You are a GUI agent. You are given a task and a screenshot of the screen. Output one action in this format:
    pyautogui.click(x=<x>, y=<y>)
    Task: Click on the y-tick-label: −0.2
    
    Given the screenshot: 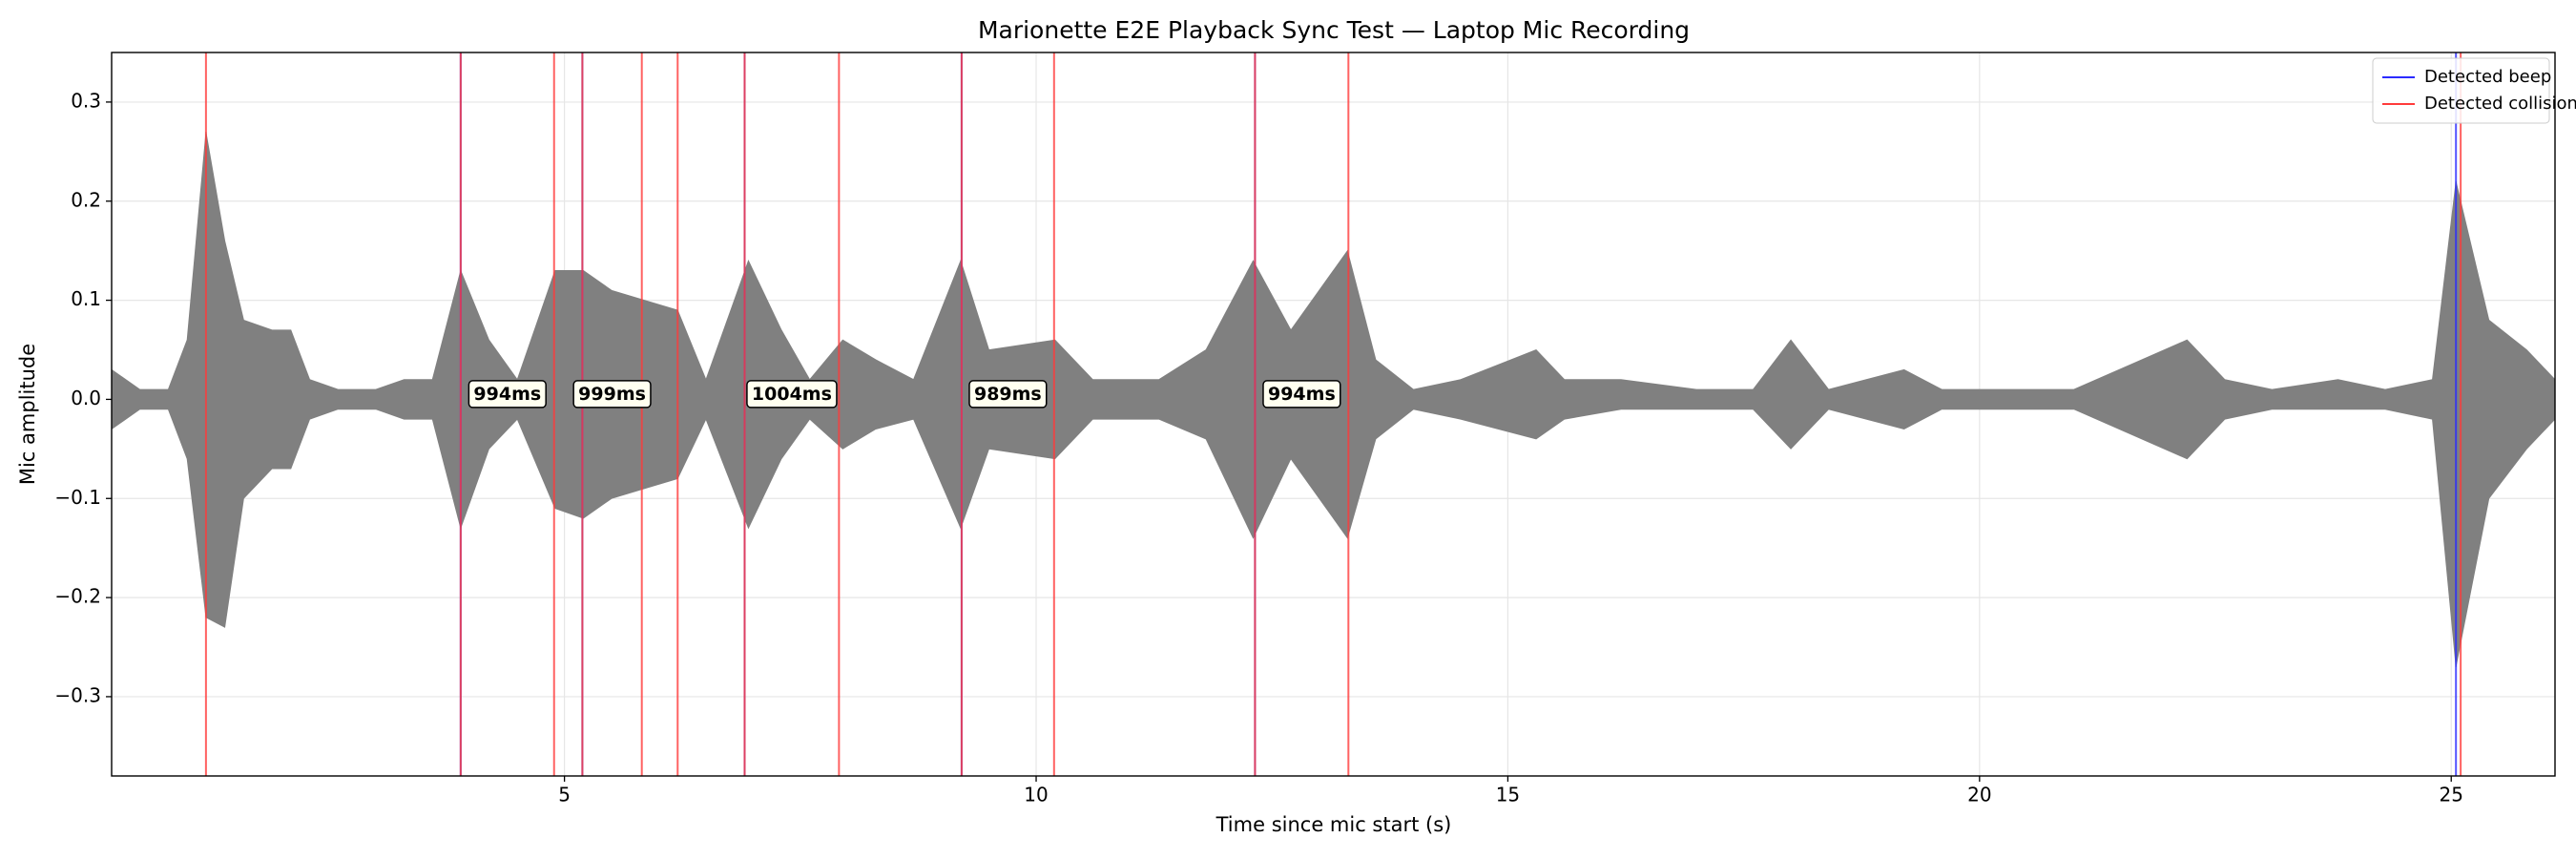 What is the action you would take?
    pyautogui.click(x=77, y=596)
    